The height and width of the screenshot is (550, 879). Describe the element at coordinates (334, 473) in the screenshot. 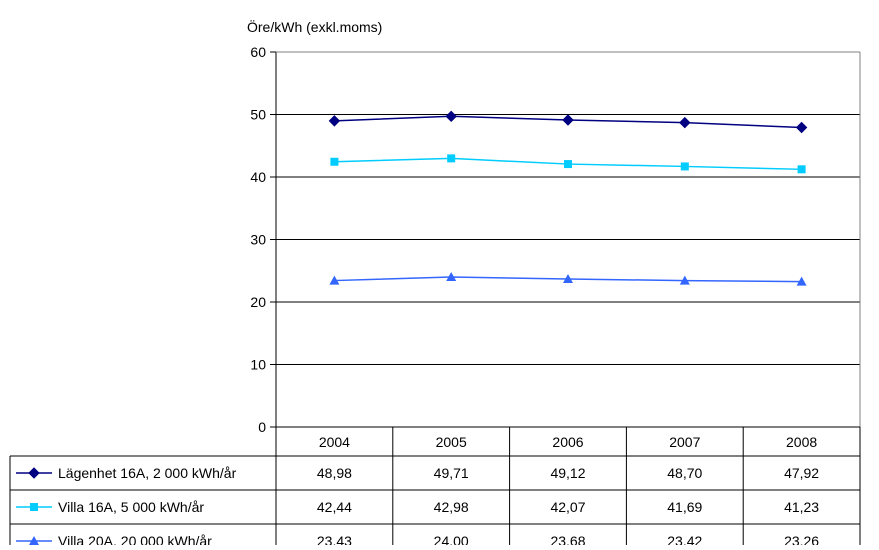

I see `data-label: 48,98` at that location.